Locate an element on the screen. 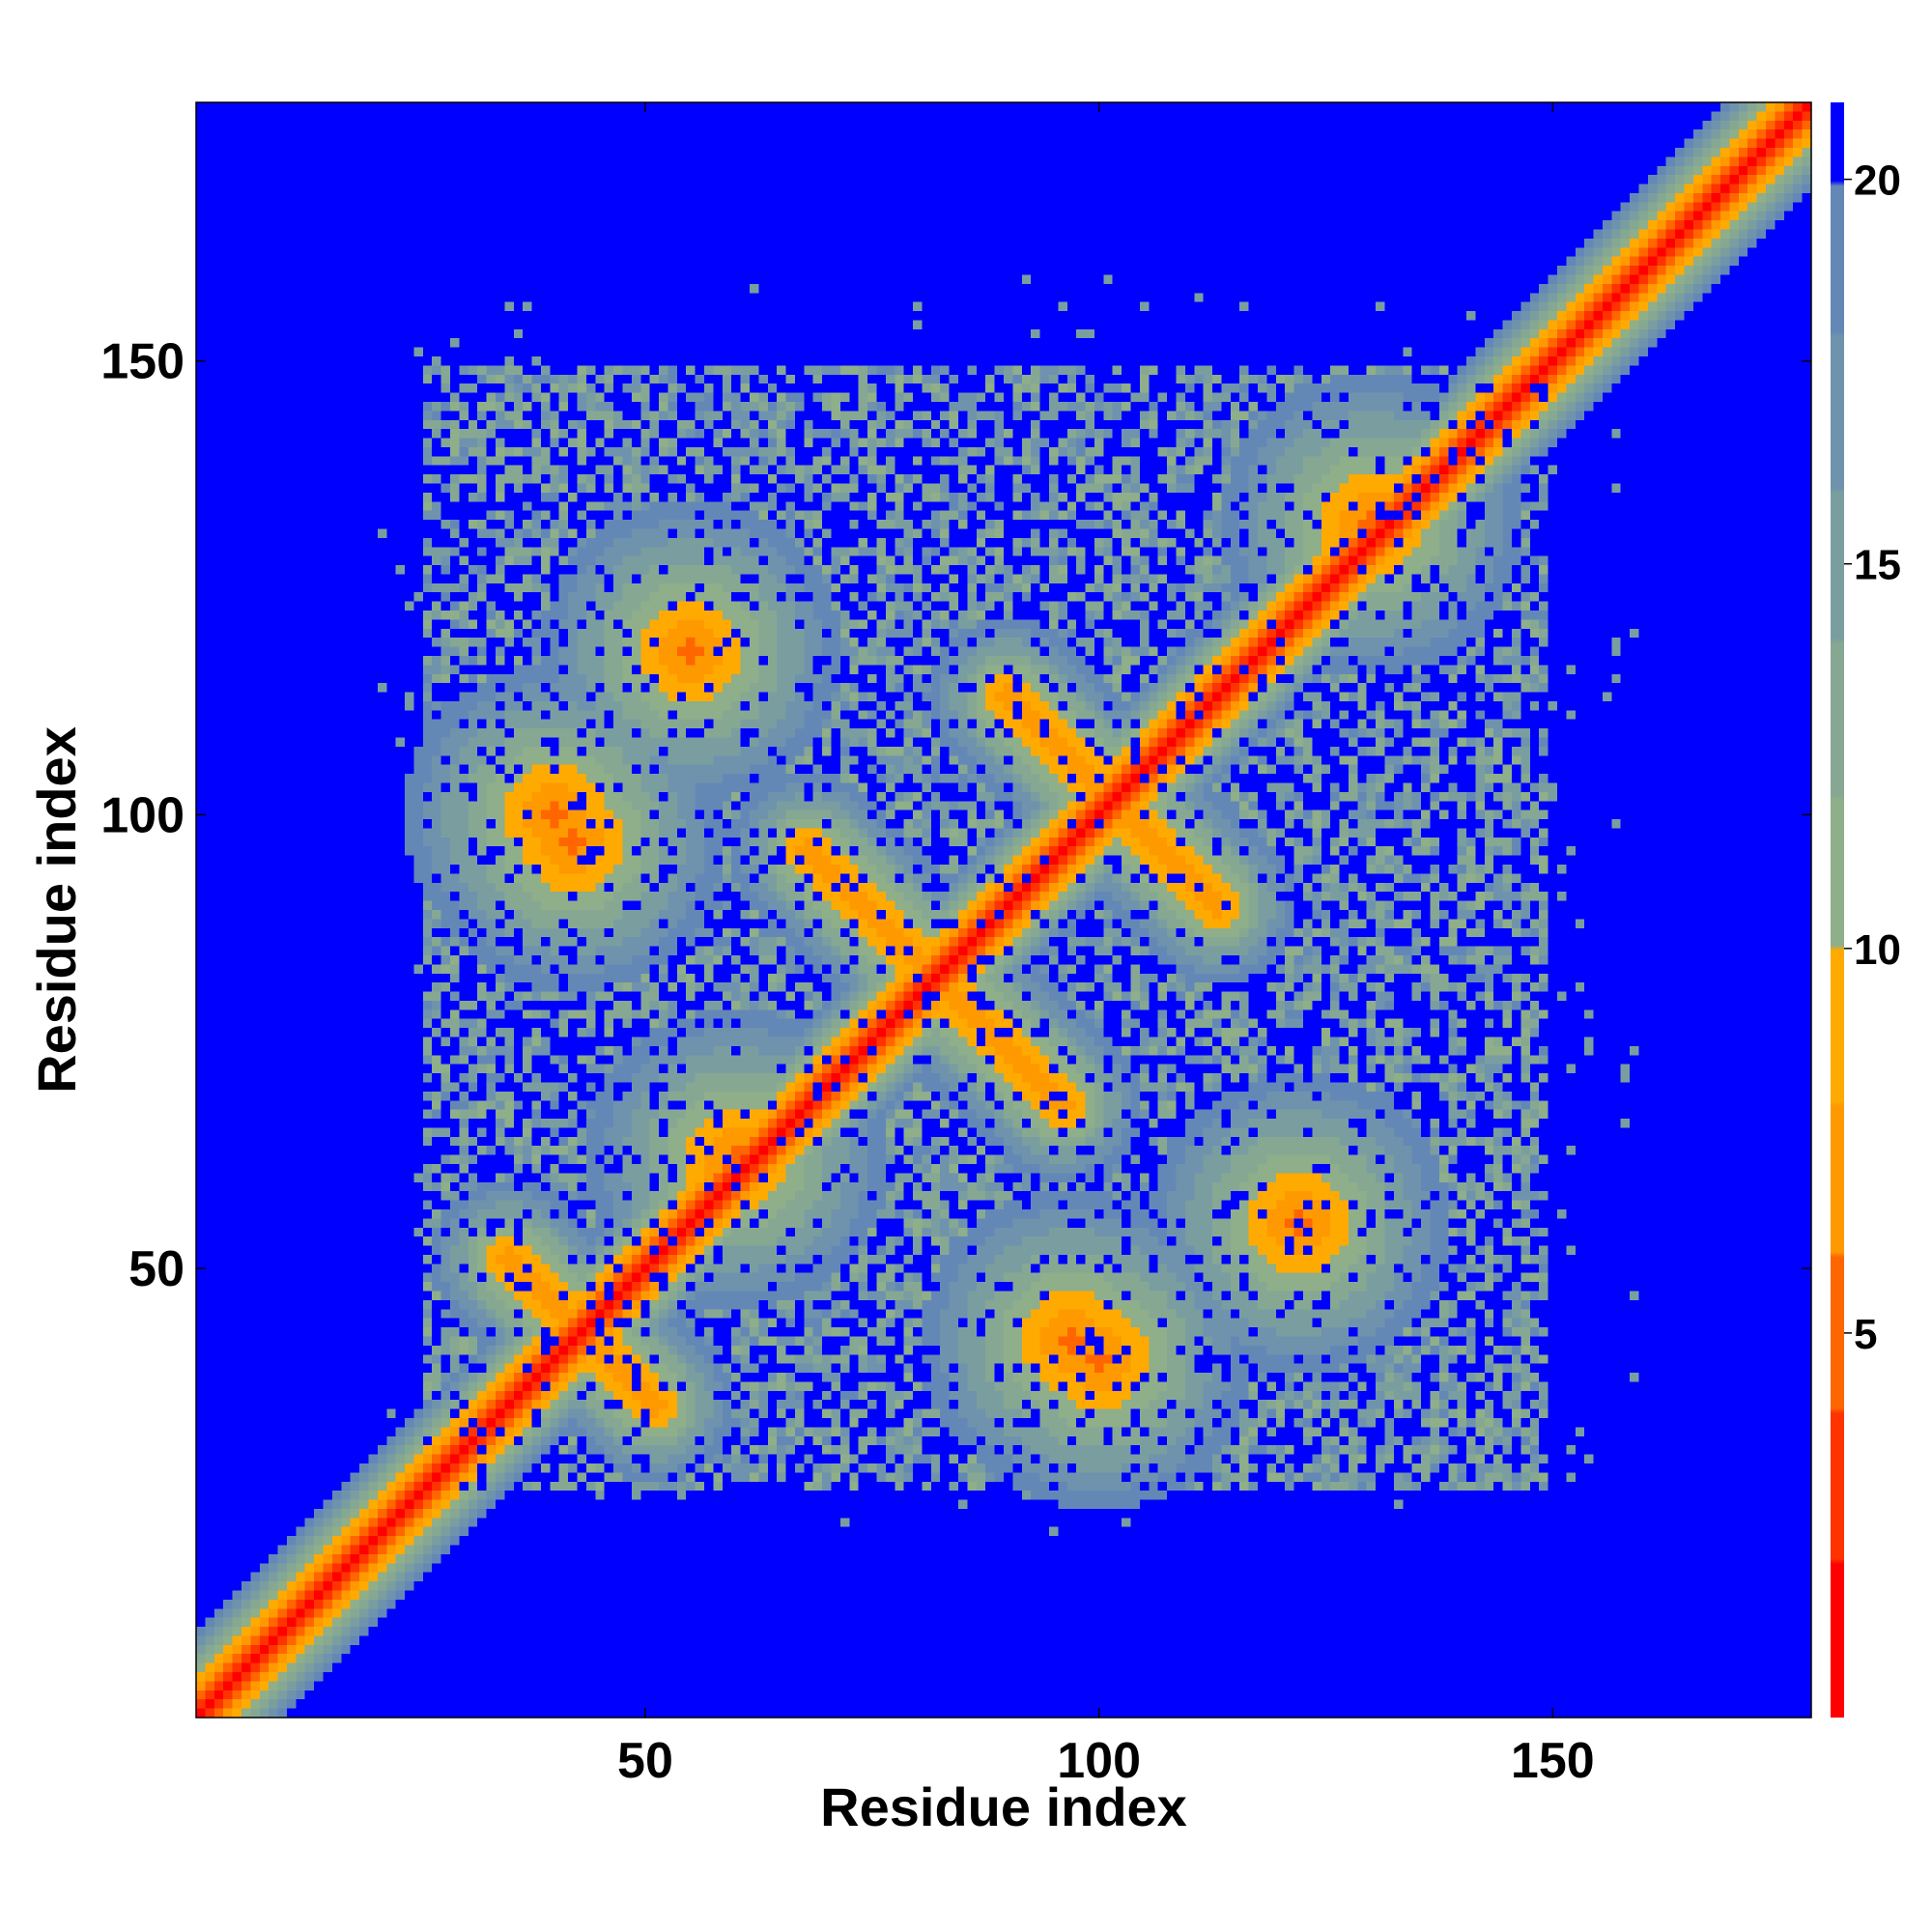 The height and width of the screenshot is (1932, 1932). y-tick-label: 150 is located at coordinates (142, 362).